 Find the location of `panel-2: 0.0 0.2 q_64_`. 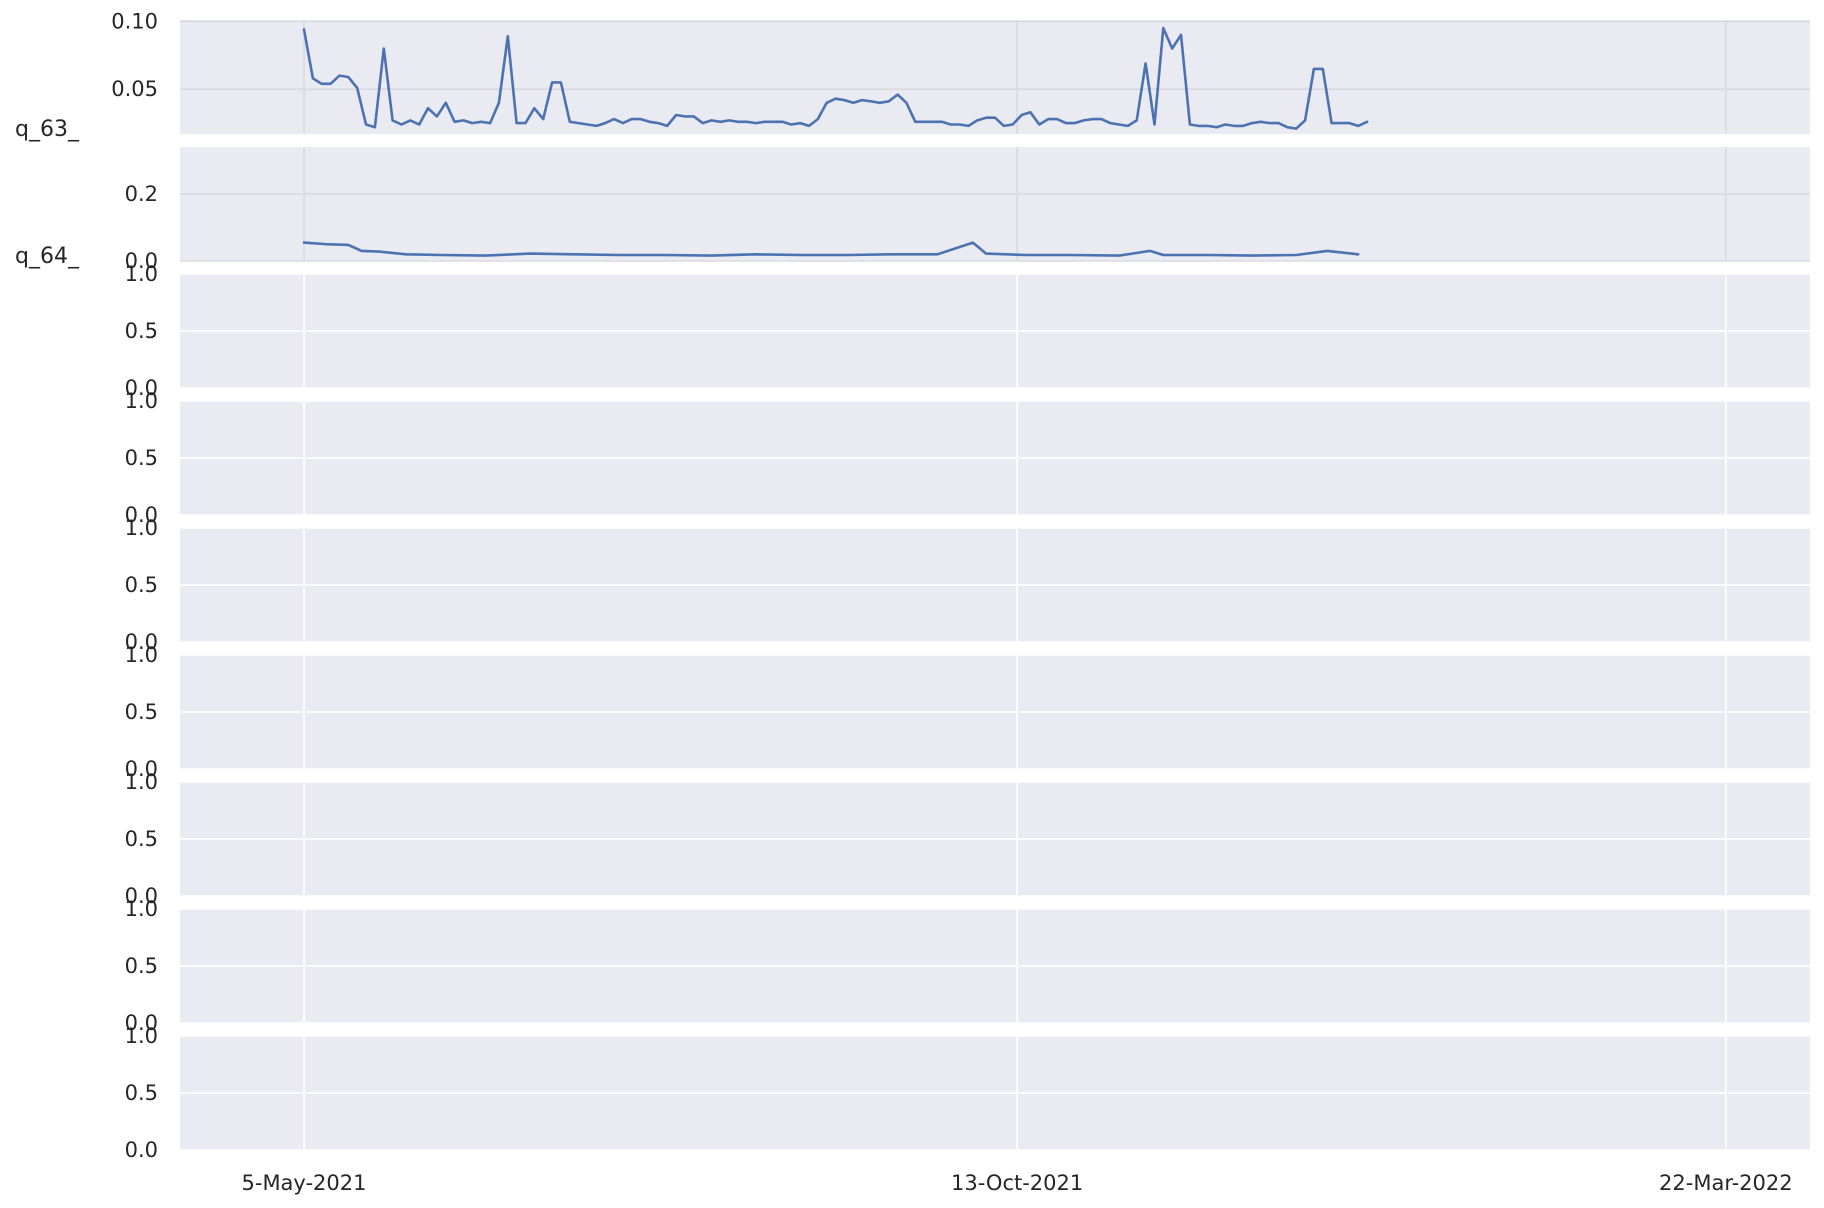

panel-2: 0.0 0.2 q_64_ is located at coordinates (912, 210).